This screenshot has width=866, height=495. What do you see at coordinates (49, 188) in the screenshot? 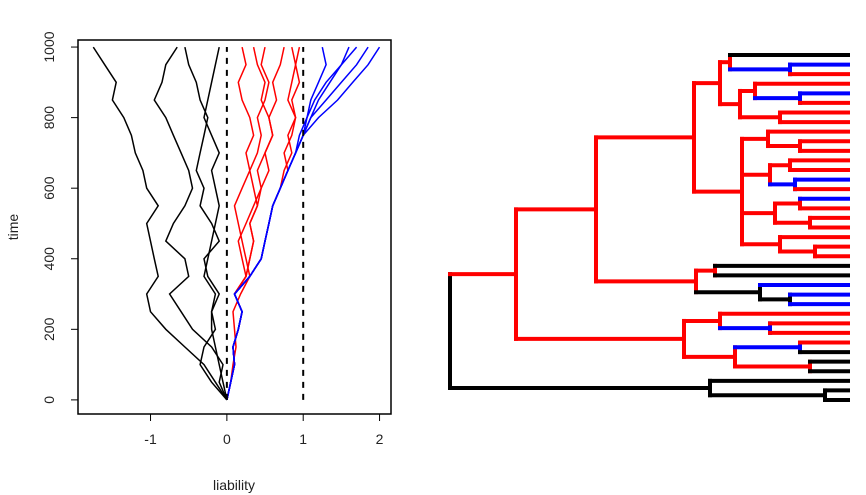
I see `y-tick-label: 600` at bounding box center [49, 188].